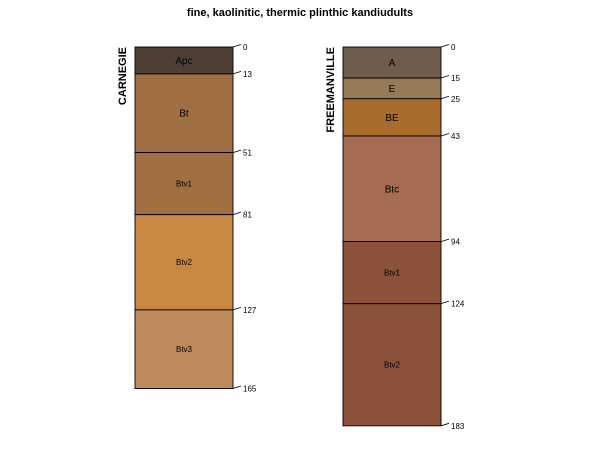 The image size is (600, 450). Describe the element at coordinates (247, 215) in the screenshot. I see `depth-label: 81` at that location.